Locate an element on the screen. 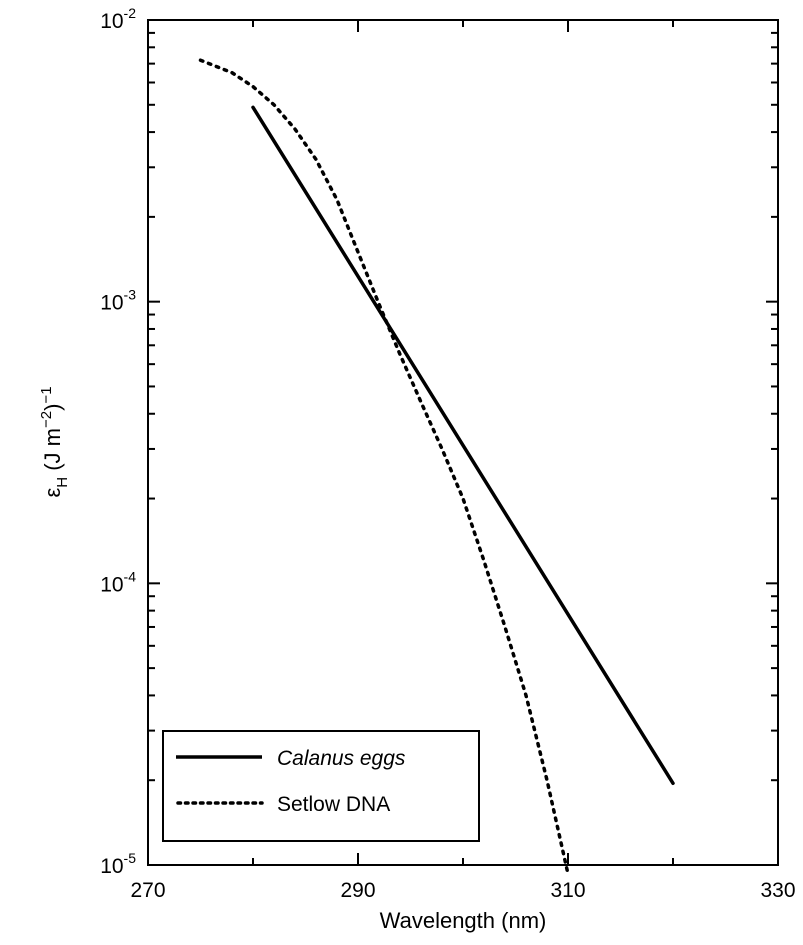 This screenshot has width=803, height=945. x-tick-label: 290 is located at coordinates (357, 890).